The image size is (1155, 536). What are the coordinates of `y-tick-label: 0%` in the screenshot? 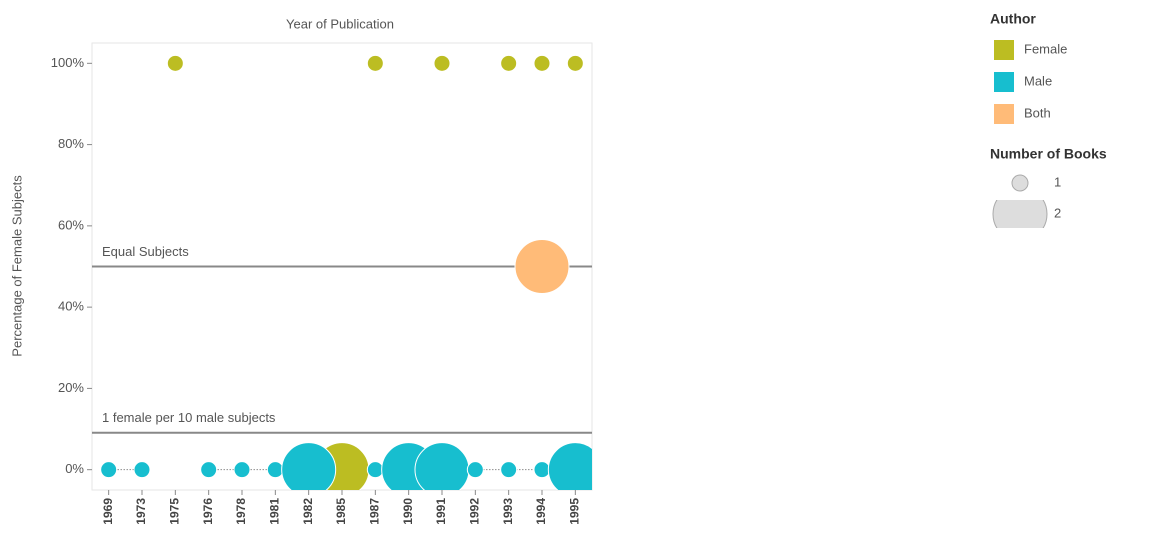 It's located at (74, 468).